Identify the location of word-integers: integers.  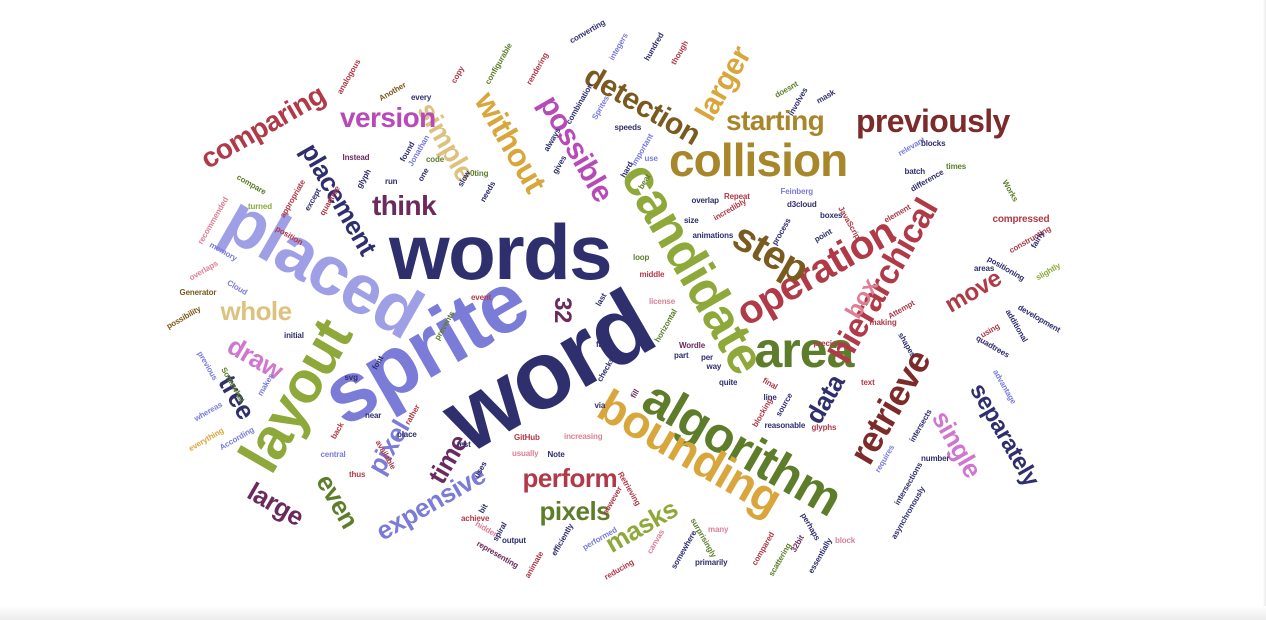
(618, 46).